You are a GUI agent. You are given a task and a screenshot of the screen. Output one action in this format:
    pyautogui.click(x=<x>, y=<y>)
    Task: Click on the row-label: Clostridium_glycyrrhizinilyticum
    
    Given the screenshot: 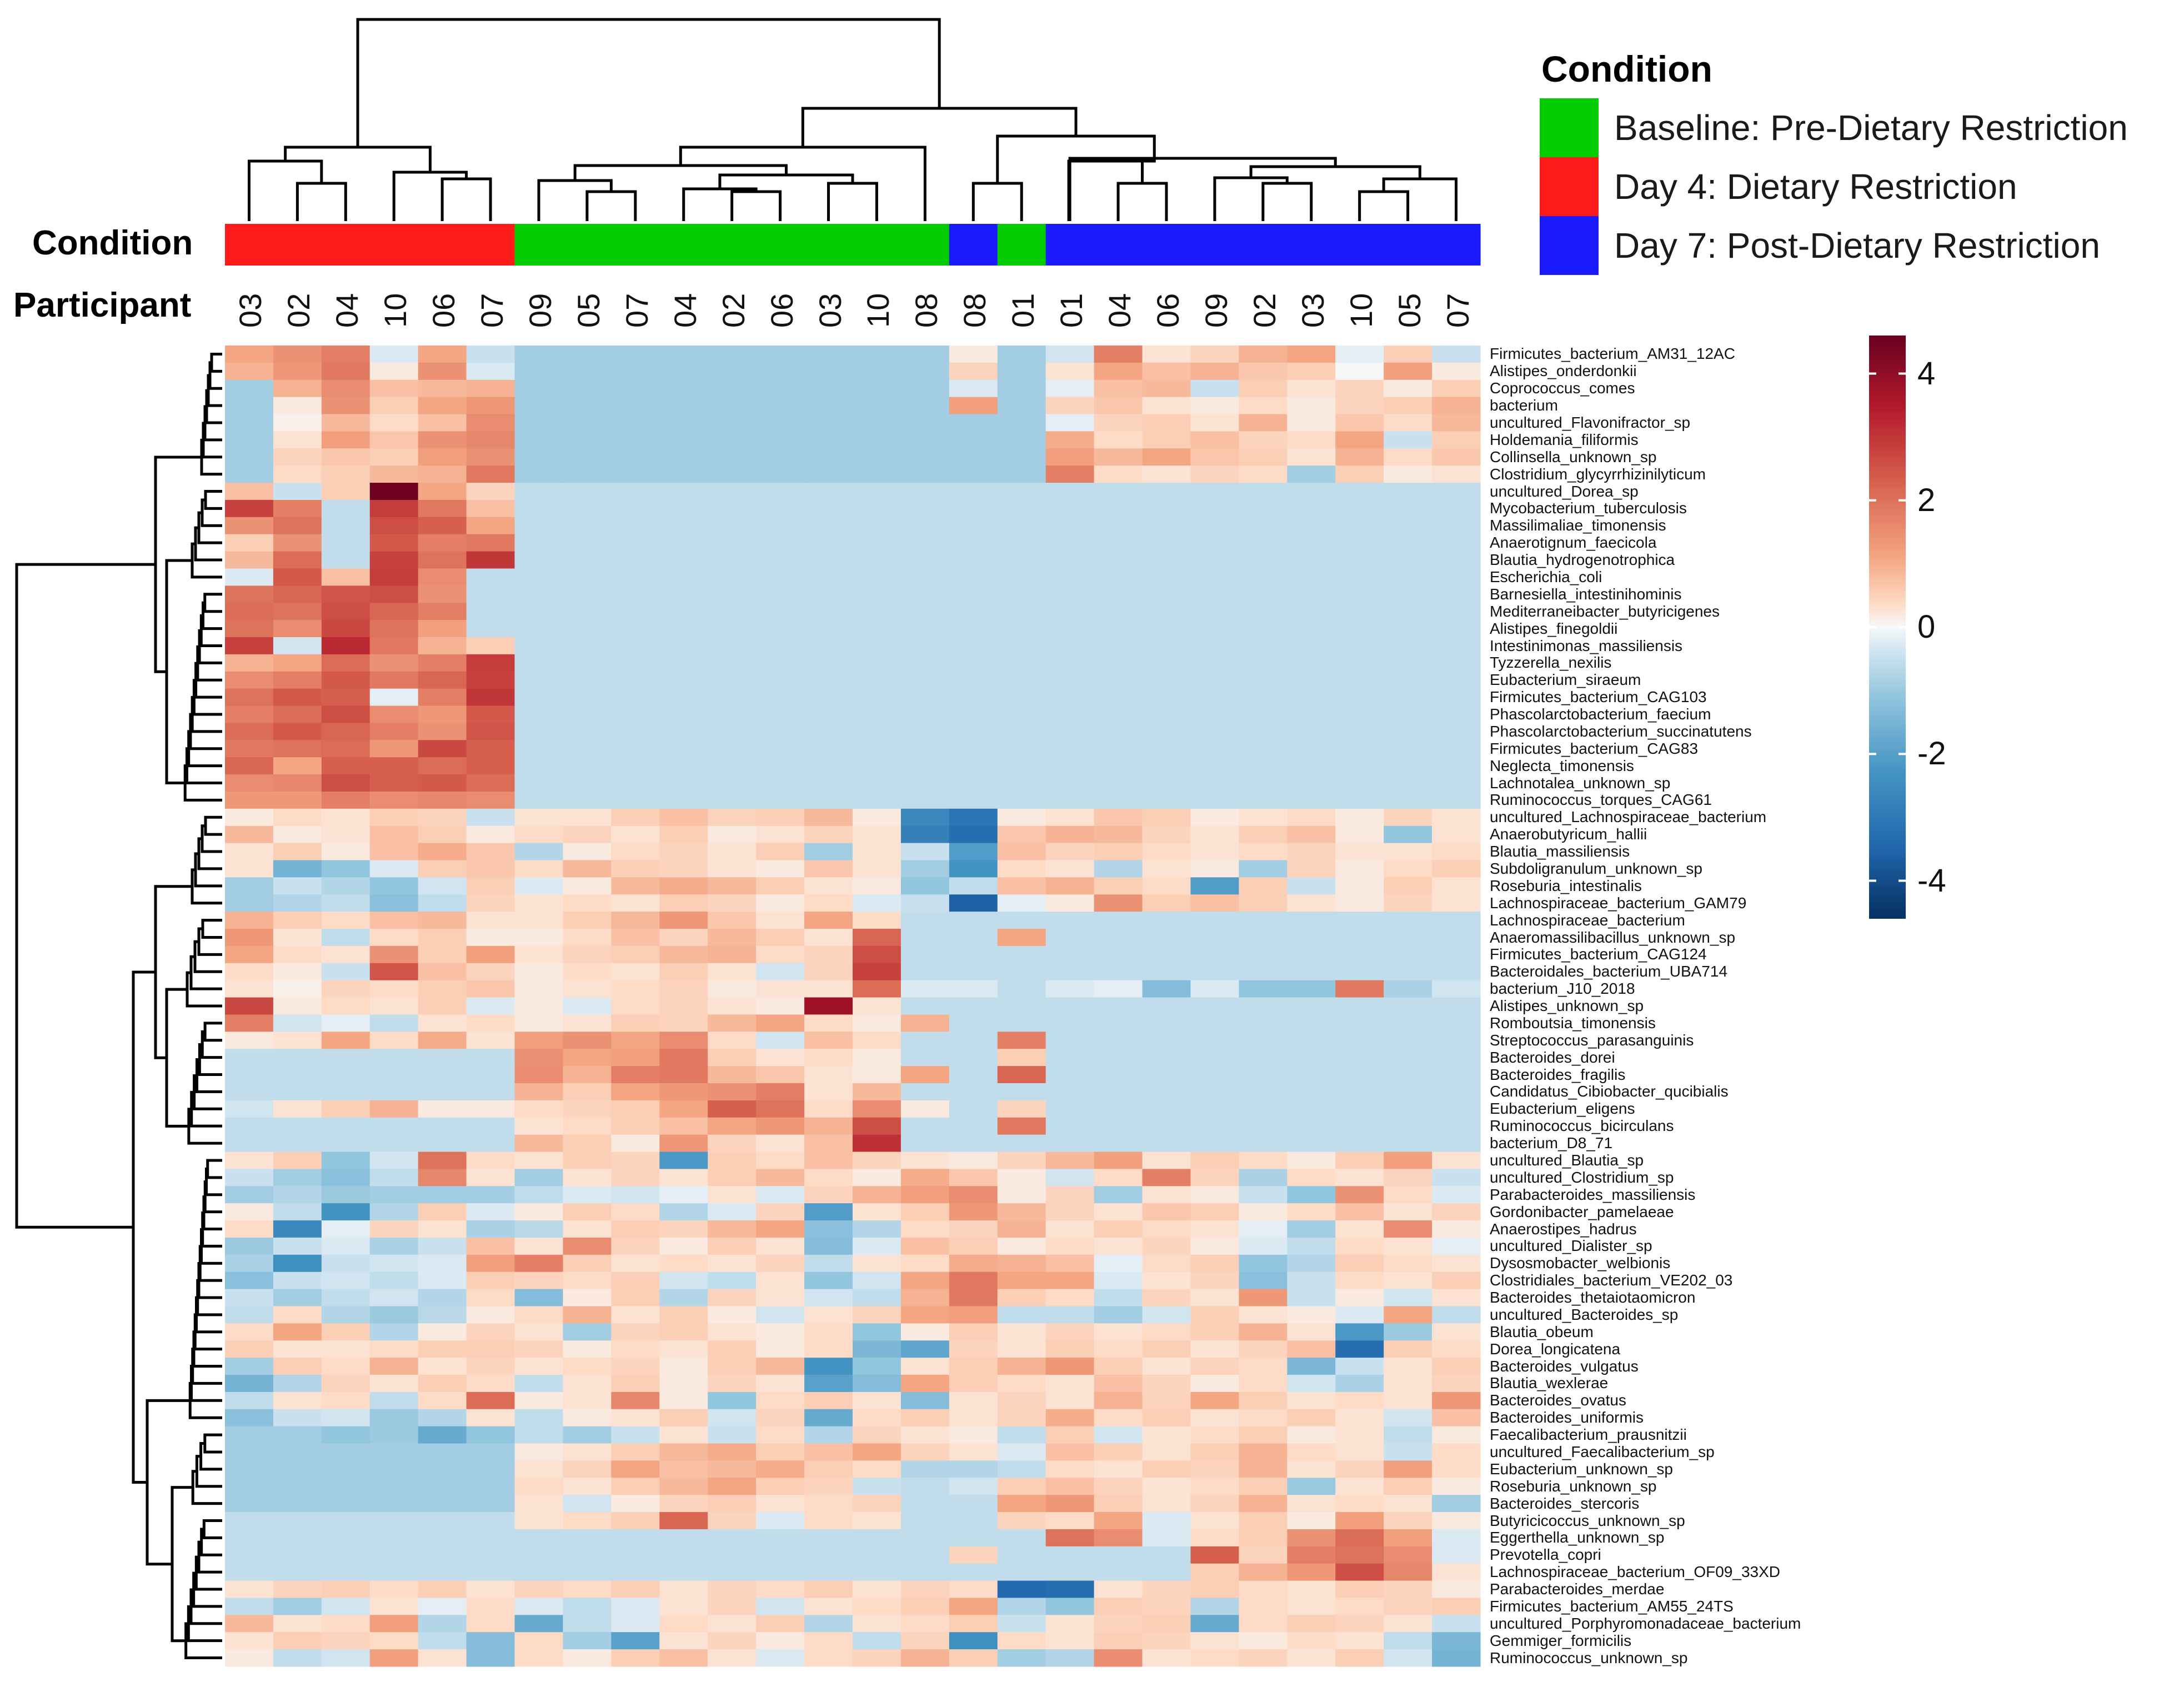 What is the action you would take?
    pyautogui.click(x=1598, y=474)
    